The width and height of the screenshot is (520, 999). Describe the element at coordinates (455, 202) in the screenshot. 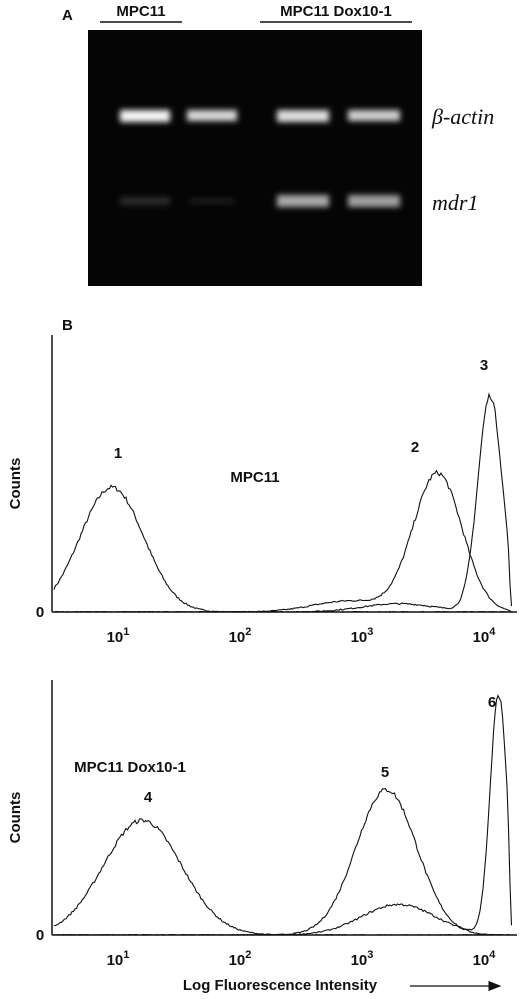

I see `band-label: mdr1` at that location.